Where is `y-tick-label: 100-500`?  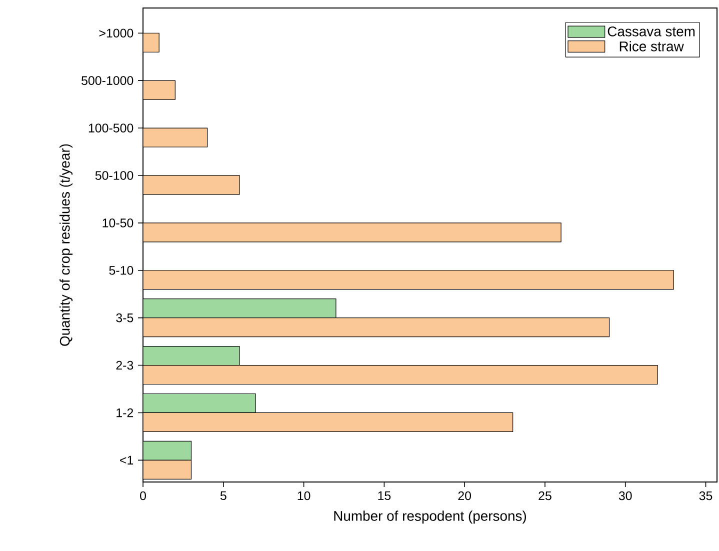
y-tick-label: 100-500 is located at coordinates (111, 128).